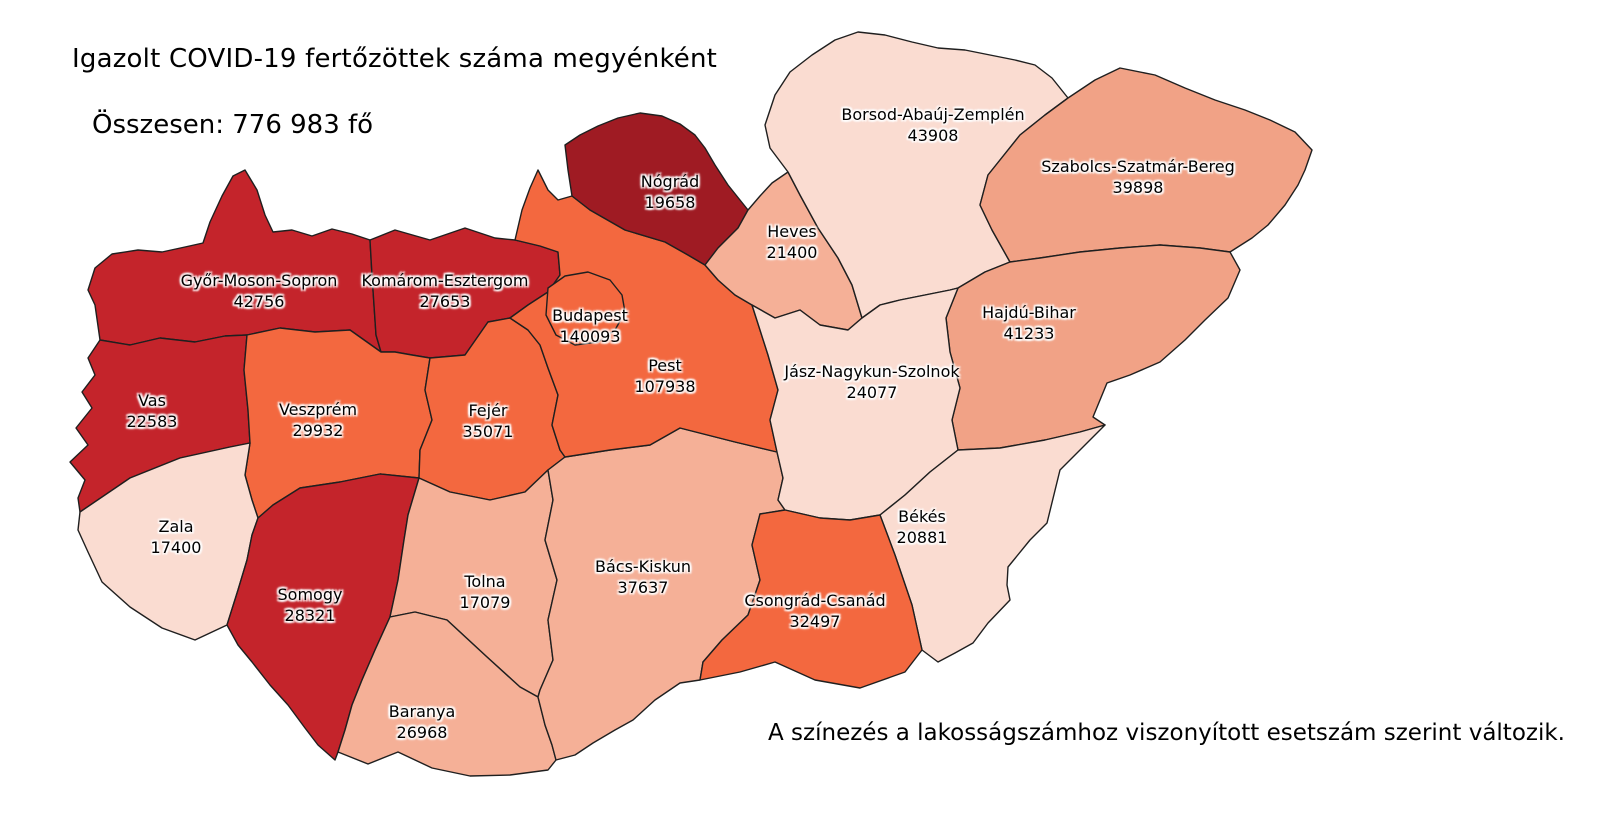  I want to click on county-shape-csongrad-csanad, so click(811, 599).